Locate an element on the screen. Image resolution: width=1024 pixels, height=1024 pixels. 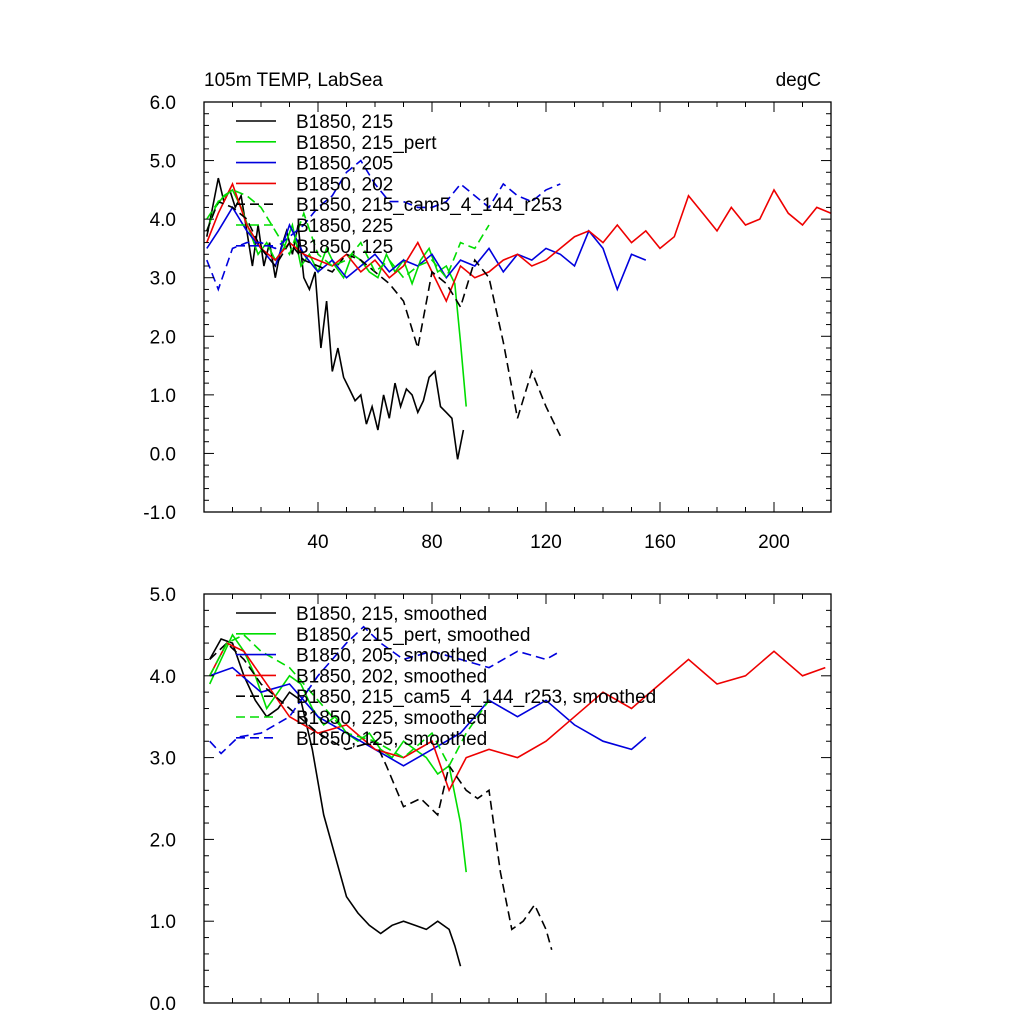
top-legend-entry: B1850, 215 is located at coordinates (344, 122).